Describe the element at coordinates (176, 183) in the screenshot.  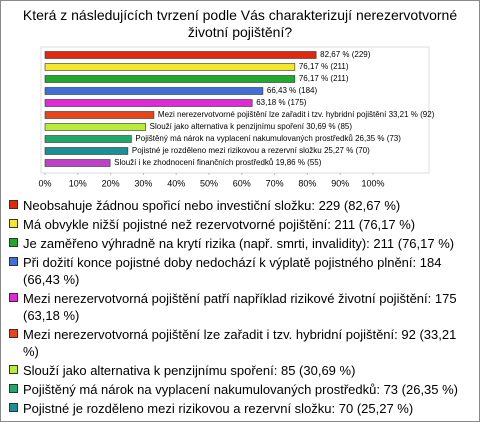
I see `x-tick-label: 40%` at that location.